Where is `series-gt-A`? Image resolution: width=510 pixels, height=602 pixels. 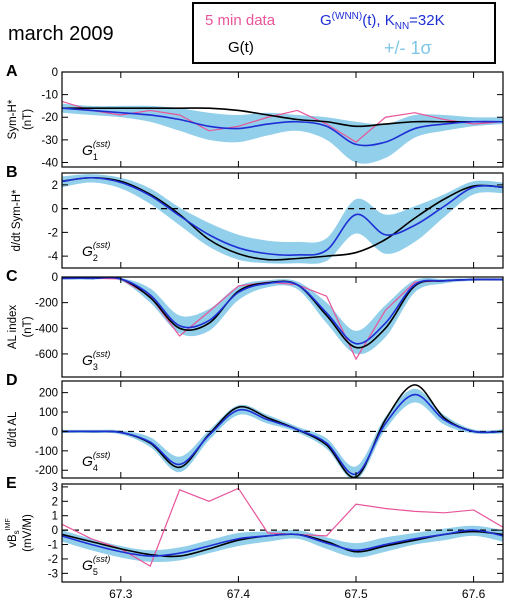
series-gt-A is located at coordinates (282, 117).